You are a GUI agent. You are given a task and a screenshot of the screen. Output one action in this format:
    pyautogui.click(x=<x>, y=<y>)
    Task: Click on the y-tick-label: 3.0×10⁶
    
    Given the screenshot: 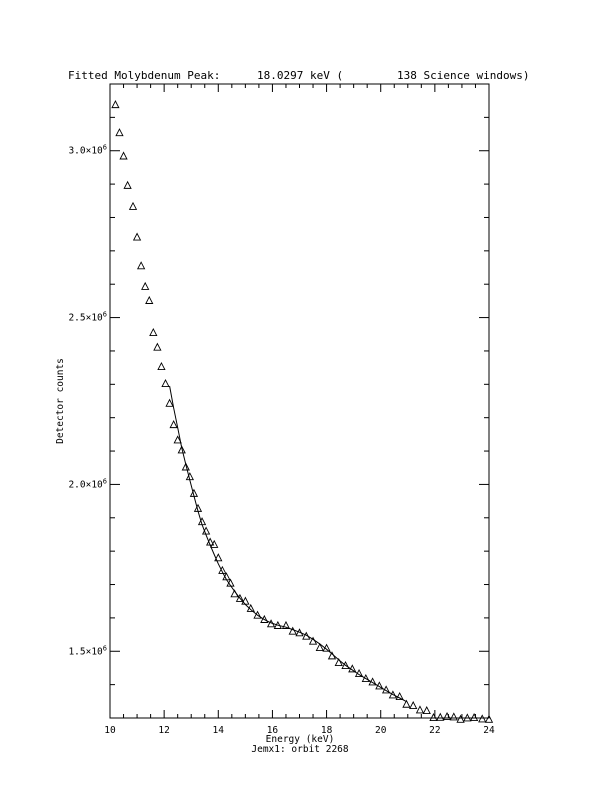 What is the action you would take?
    pyautogui.click(x=87, y=150)
    